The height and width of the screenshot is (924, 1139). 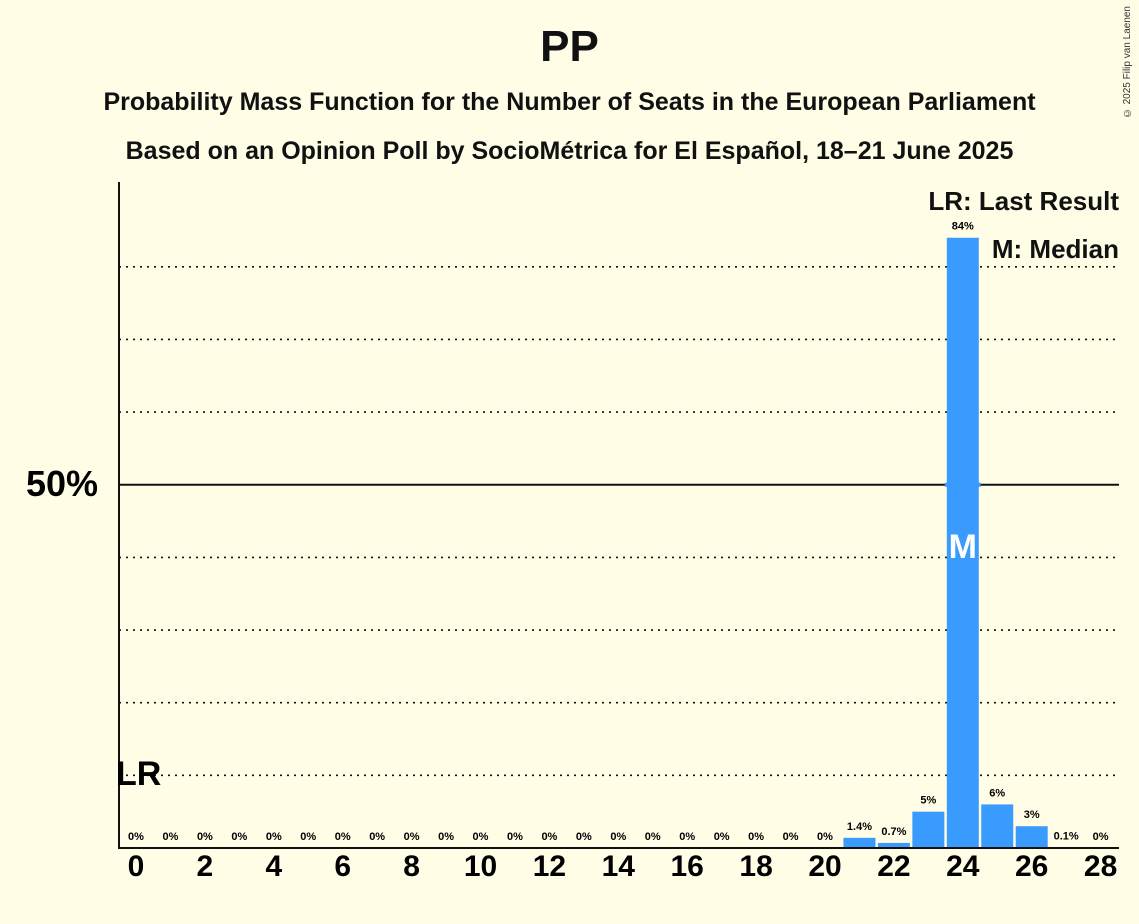 I want to click on x-tick-label: 2, so click(x=205, y=866).